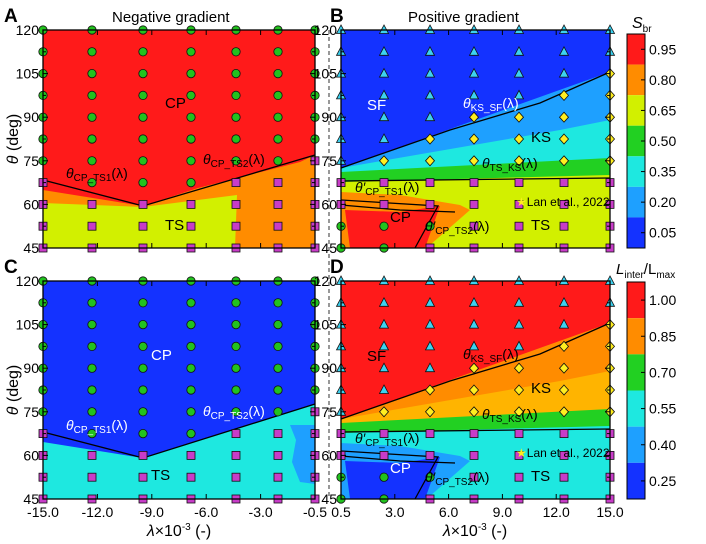 Image resolution: width=706 pixels, height=544 pixels. What do you see at coordinates (556, 512) in the screenshot?
I see `x-tick-label: 12.0` at bounding box center [556, 512].